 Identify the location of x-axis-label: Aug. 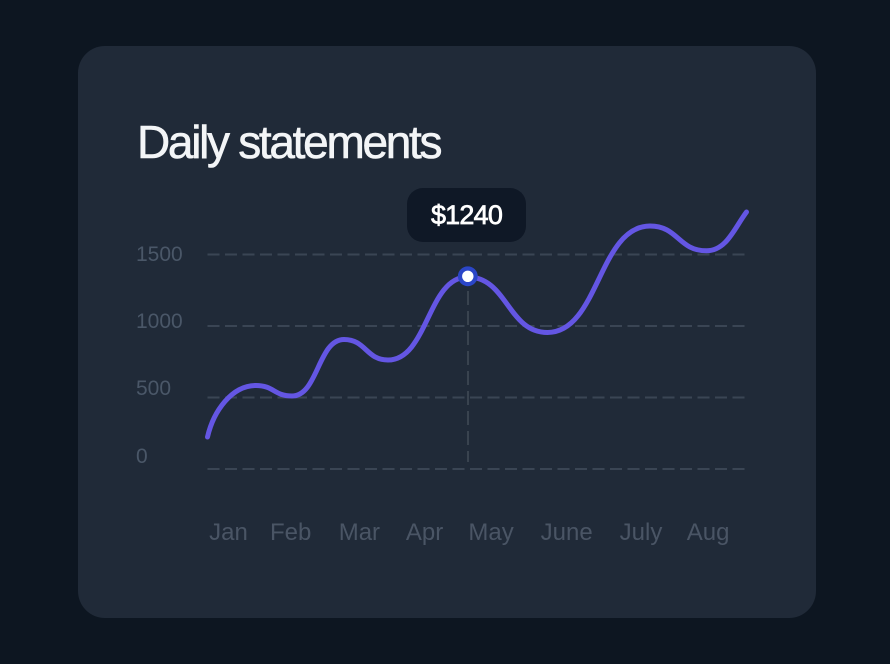
(708, 532).